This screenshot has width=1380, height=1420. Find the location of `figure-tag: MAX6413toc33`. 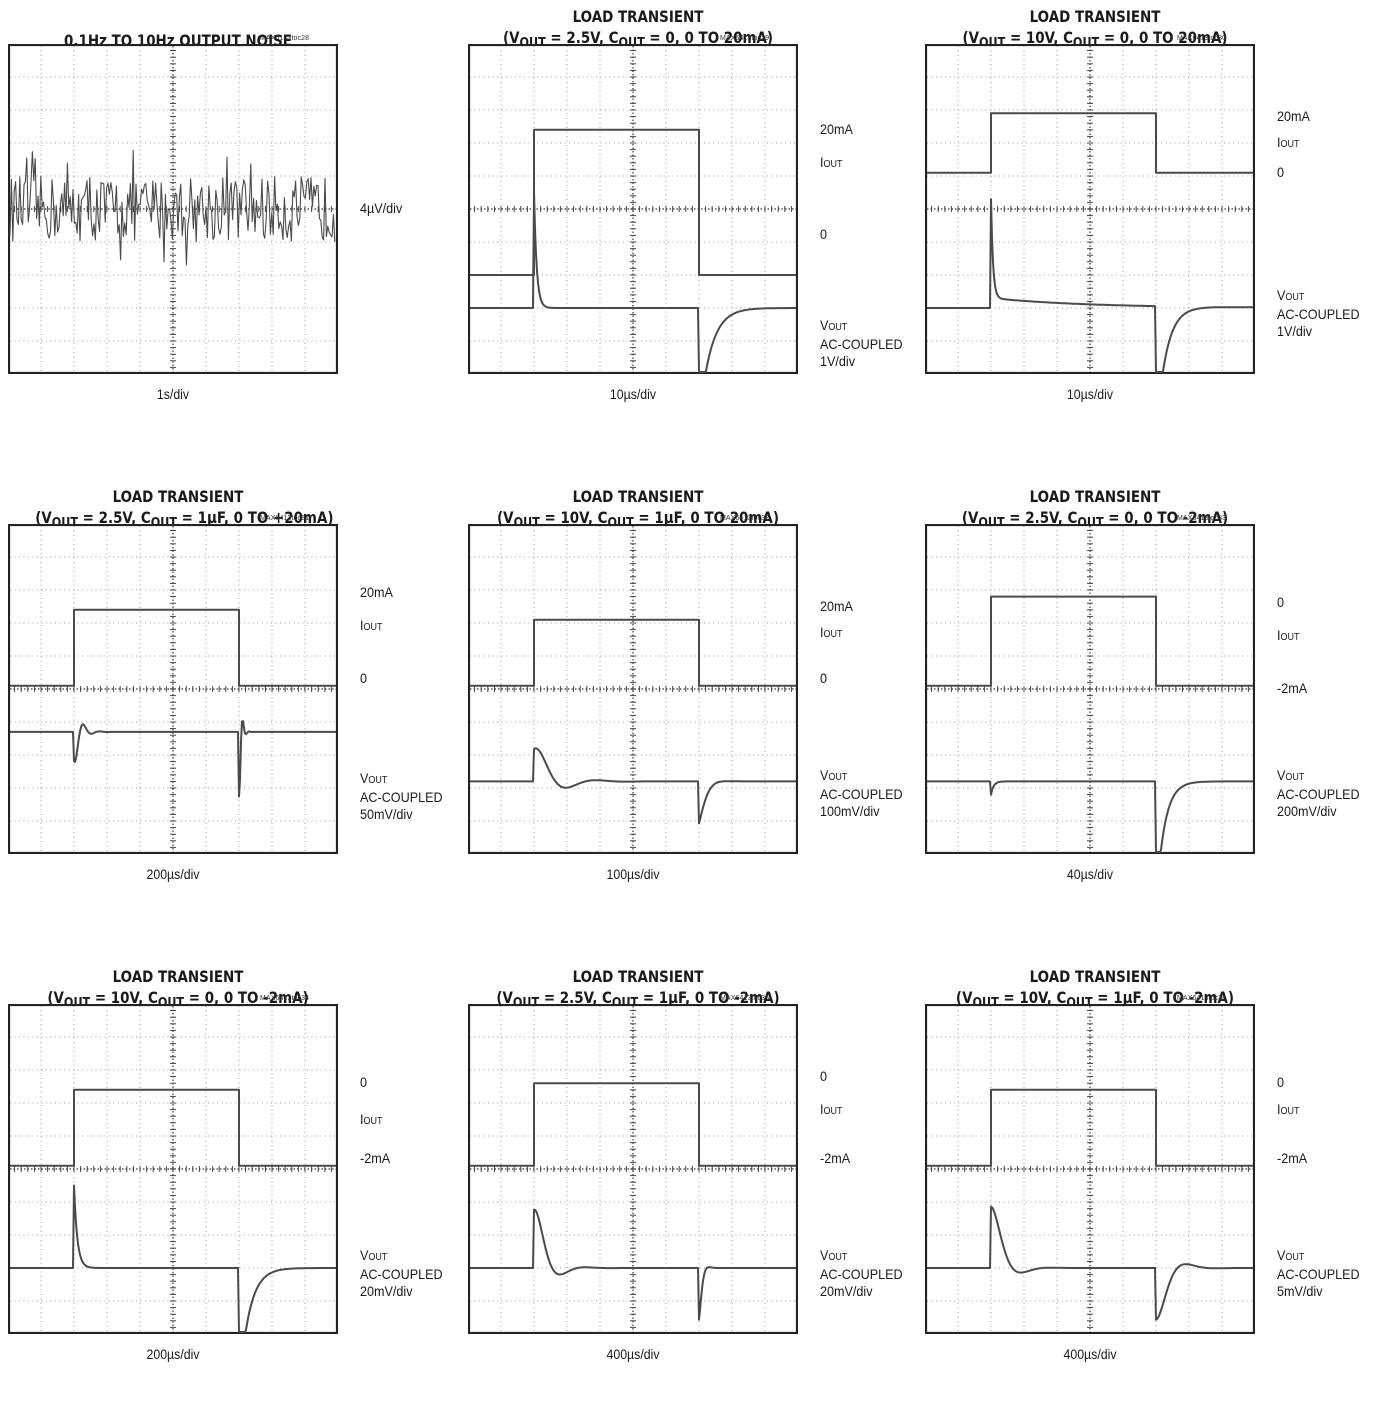

figure-tag: MAX6413toc33 is located at coordinates (1202, 518).